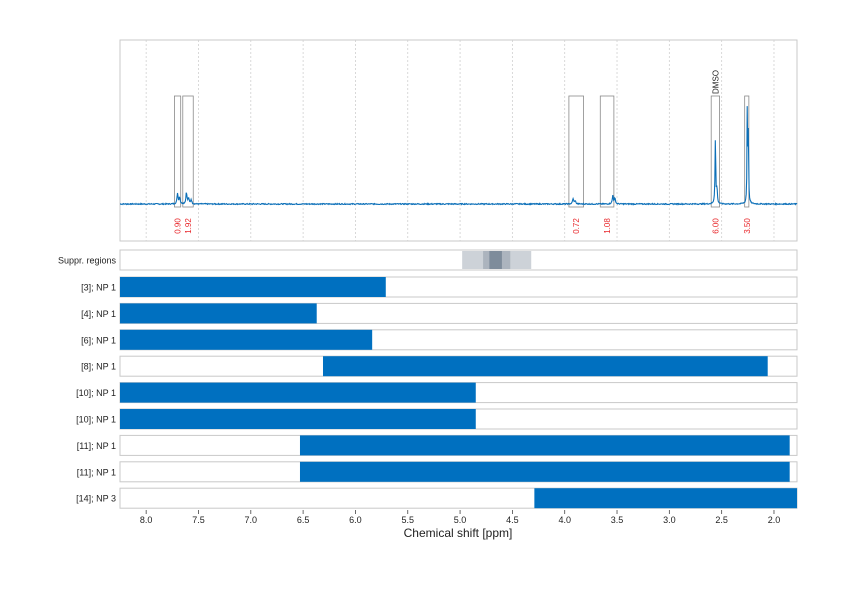 The height and width of the screenshot is (595, 842). What do you see at coordinates (617, 520) in the screenshot?
I see `x-tick-label-9: 3.5` at bounding box center [617, 520].